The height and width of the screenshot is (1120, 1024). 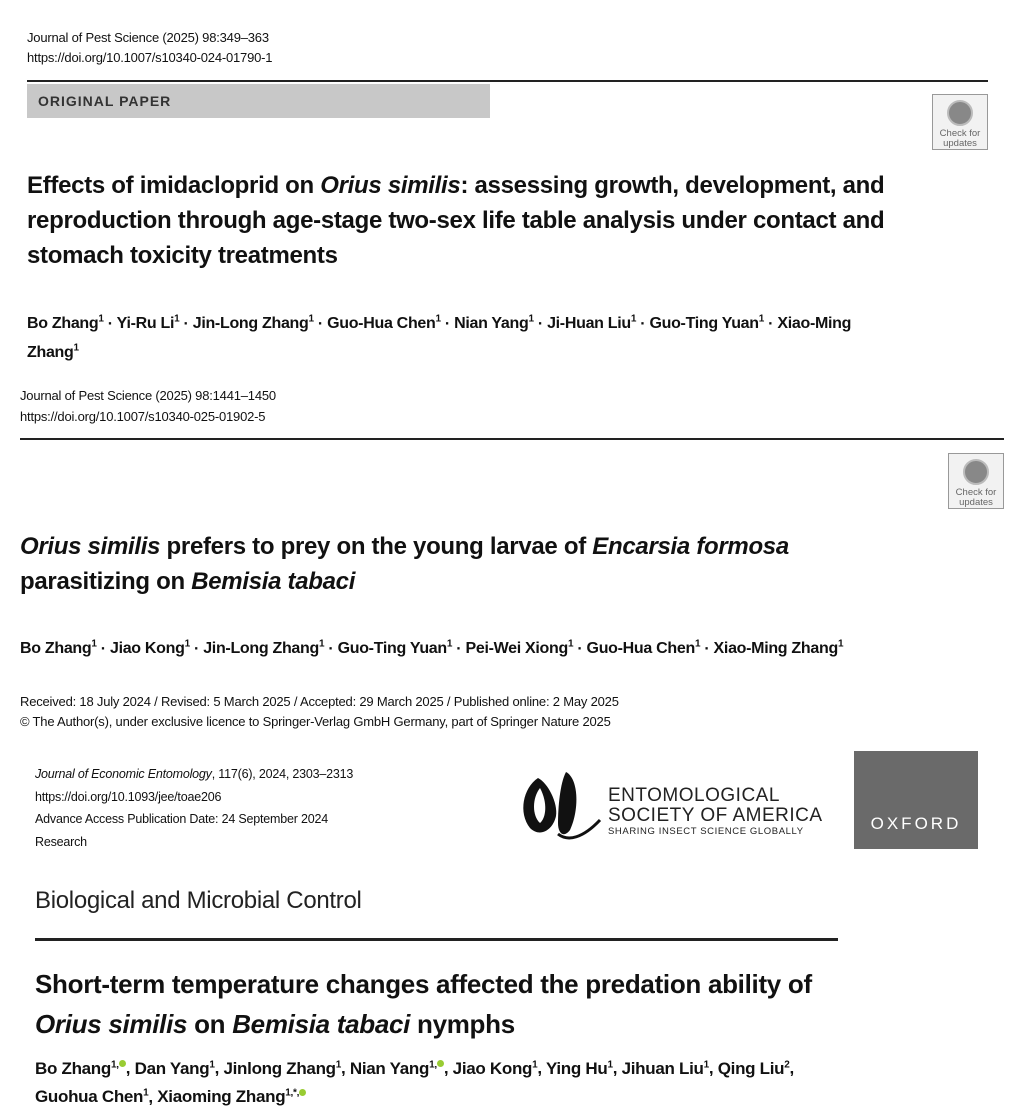 What do you see at coordinates (172, 1068) in the screenshot?
I see `author-name: Dan Yang` at bounding box center [172, 1068].